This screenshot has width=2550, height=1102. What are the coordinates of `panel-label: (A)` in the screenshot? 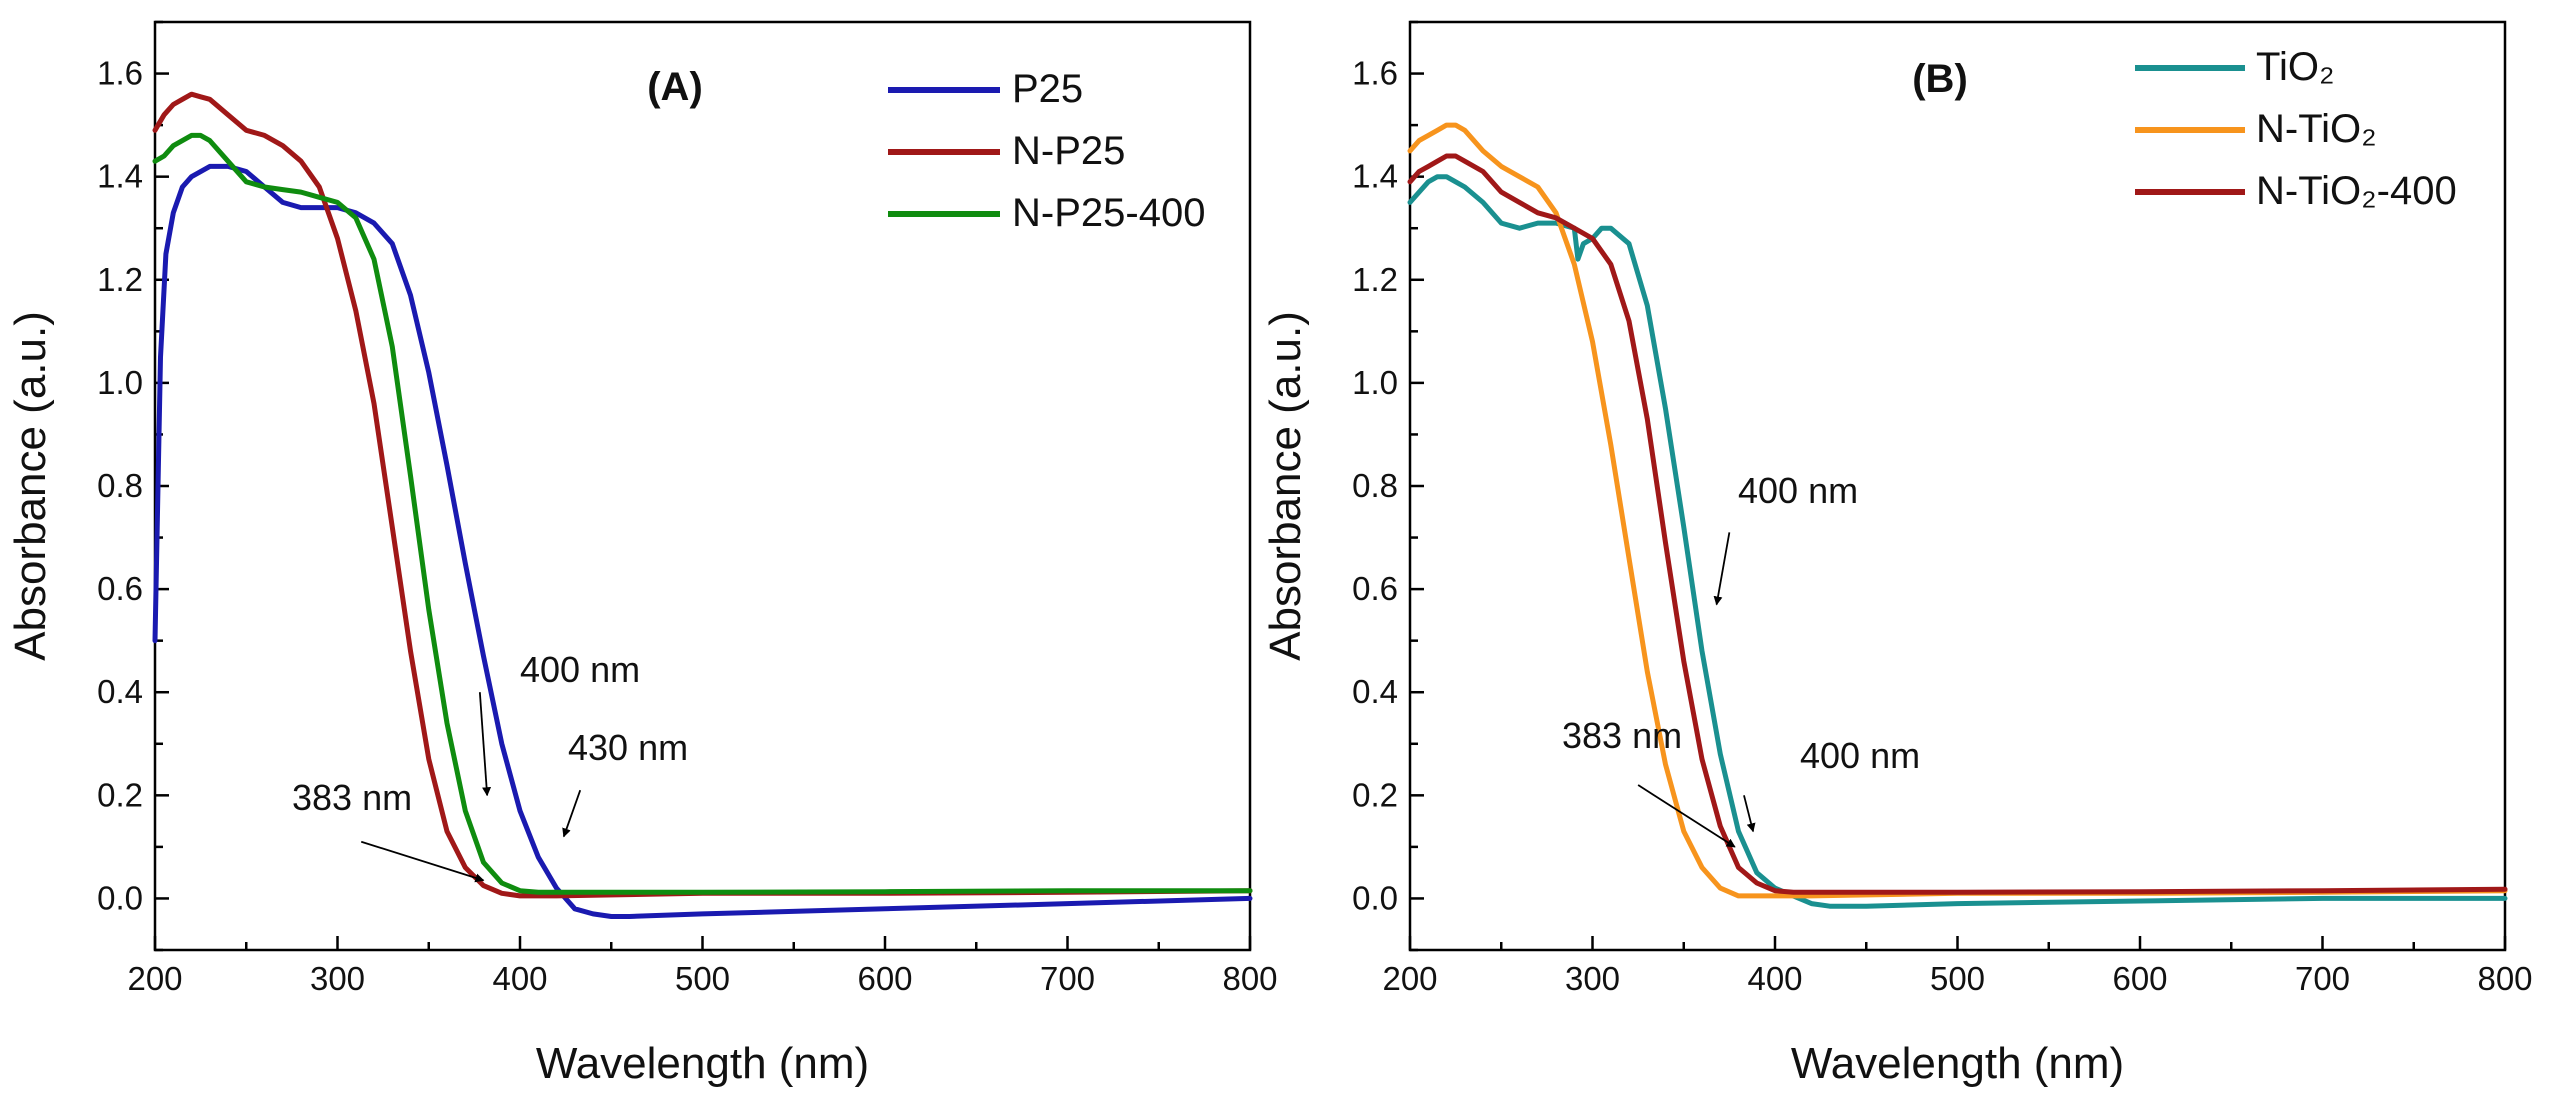 It's located at (675, 87).